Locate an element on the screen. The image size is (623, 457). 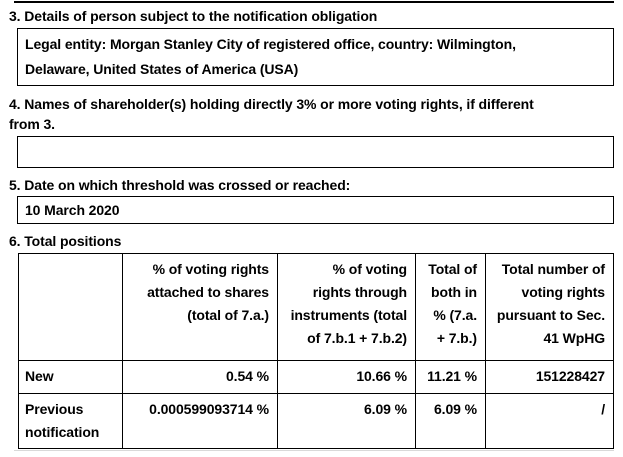
section-4-value-box is located at coordinates (315, 152).